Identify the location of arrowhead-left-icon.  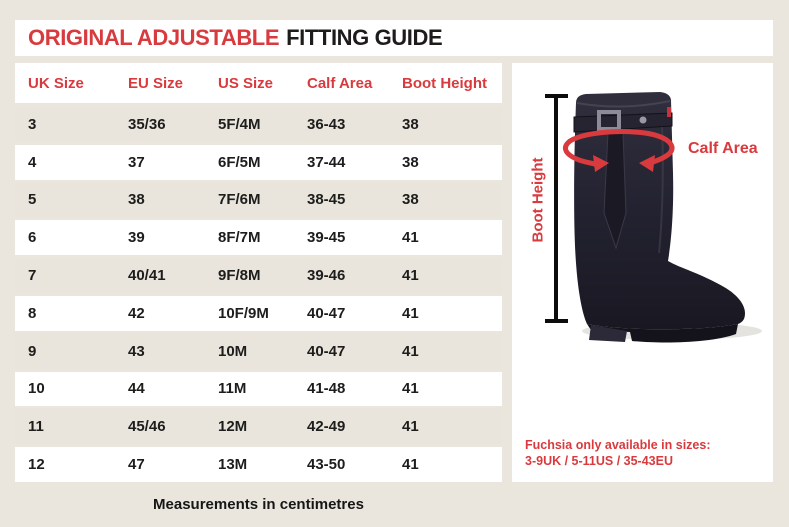
(647, 163).